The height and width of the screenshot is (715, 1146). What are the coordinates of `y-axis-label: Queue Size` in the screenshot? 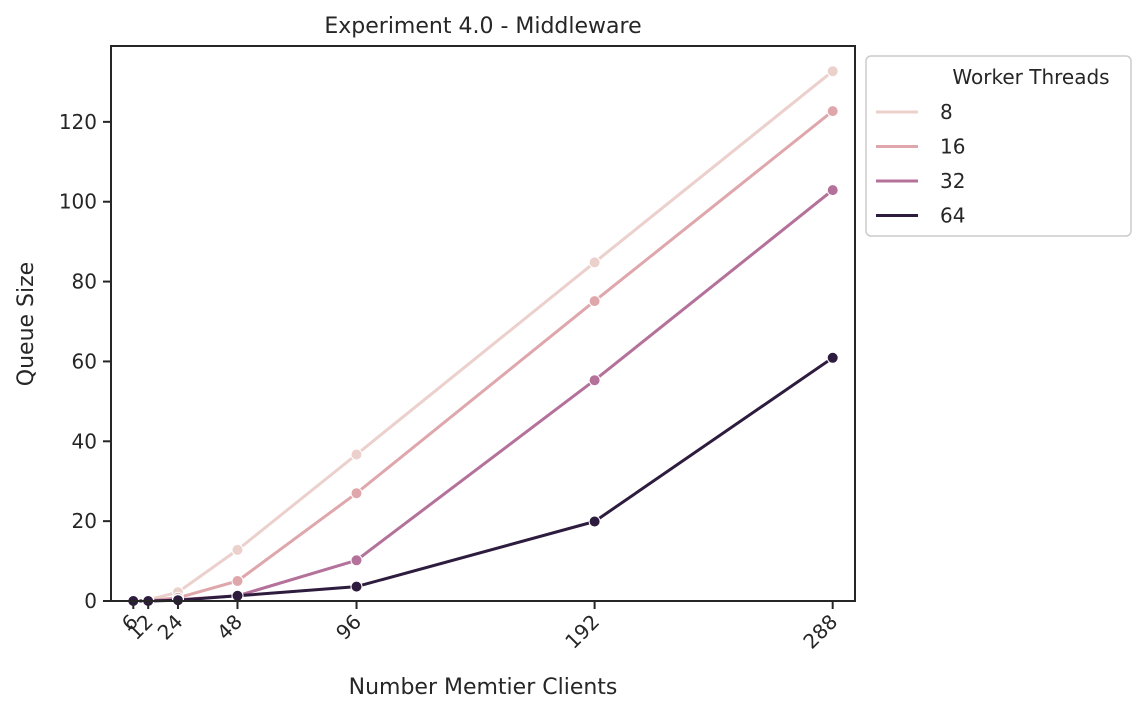 It's located at (26, 324).